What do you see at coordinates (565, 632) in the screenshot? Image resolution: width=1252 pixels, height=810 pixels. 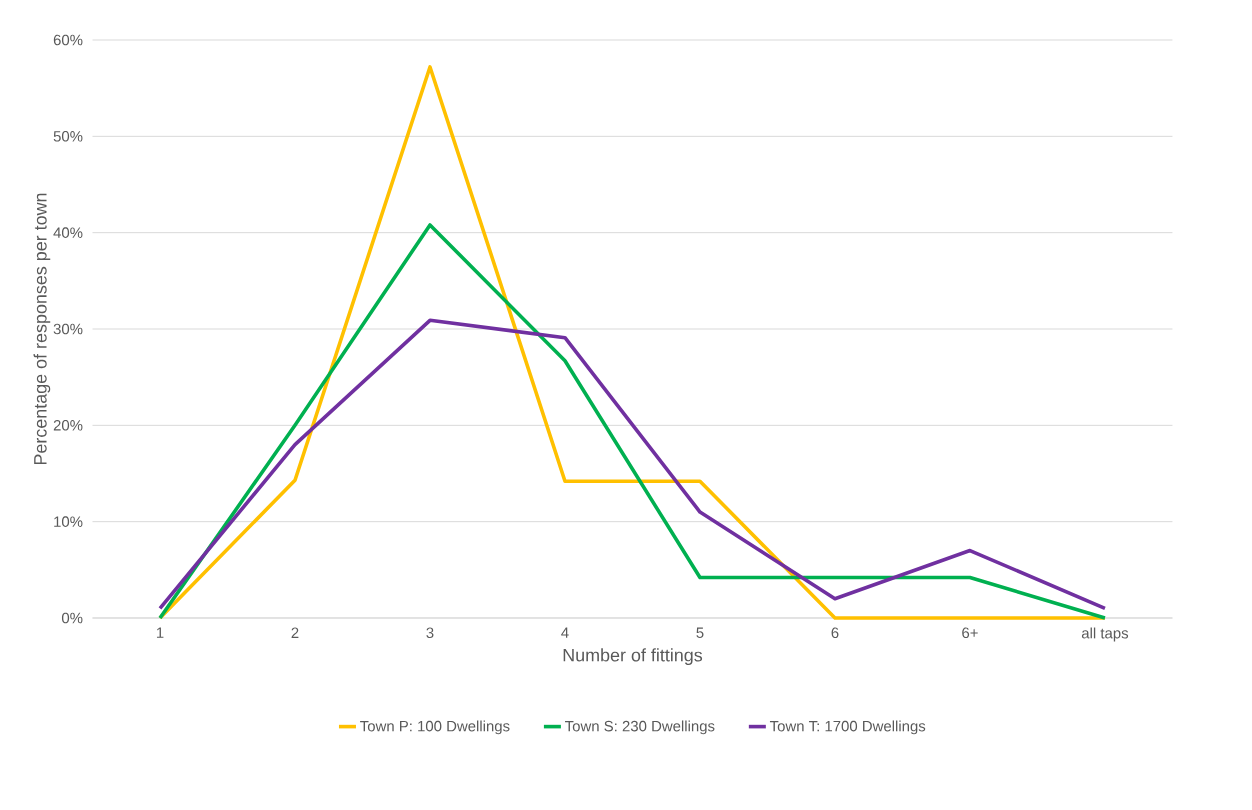 I see `x-tick-label: 4` at bounding box center [565, 632].